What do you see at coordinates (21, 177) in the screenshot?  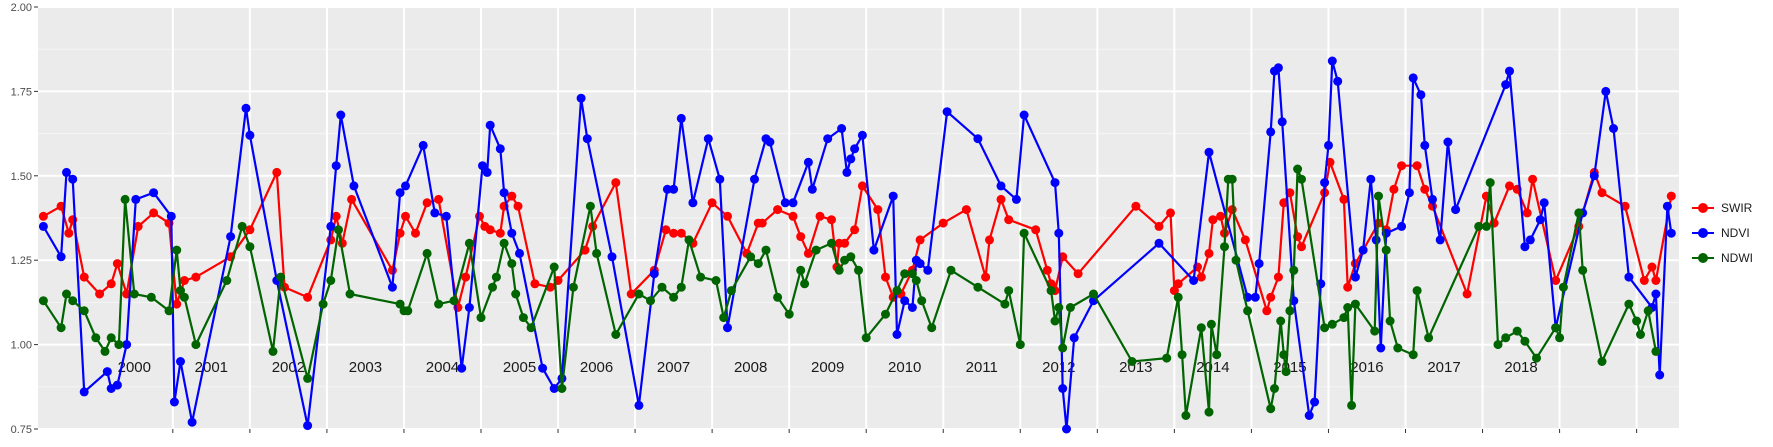 I see `y-tick-label: 1.50` at bounding box center [21, 177].